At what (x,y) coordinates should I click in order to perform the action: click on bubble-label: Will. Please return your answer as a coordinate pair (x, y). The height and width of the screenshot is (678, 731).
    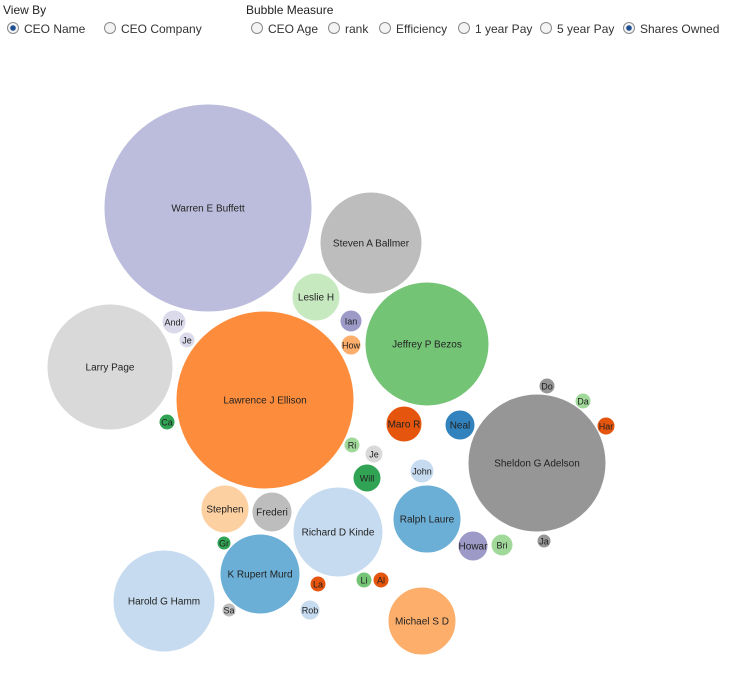
    Looking at the image, I should click on (367, 479).